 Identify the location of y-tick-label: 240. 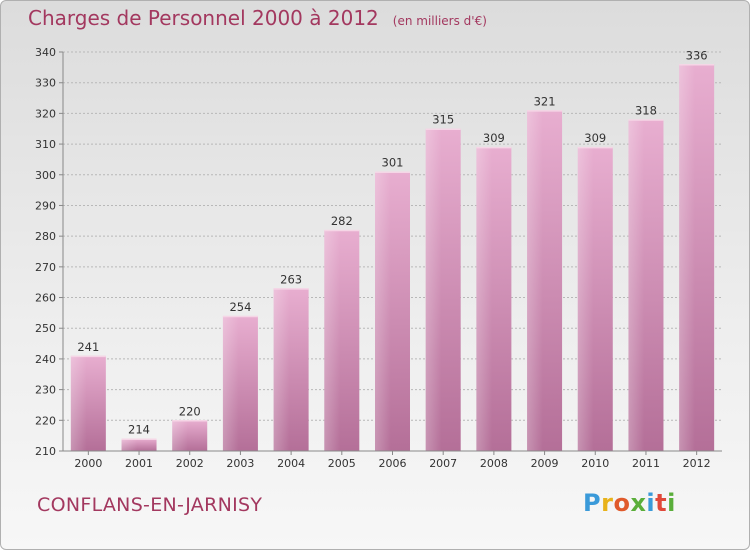
(45, 359).